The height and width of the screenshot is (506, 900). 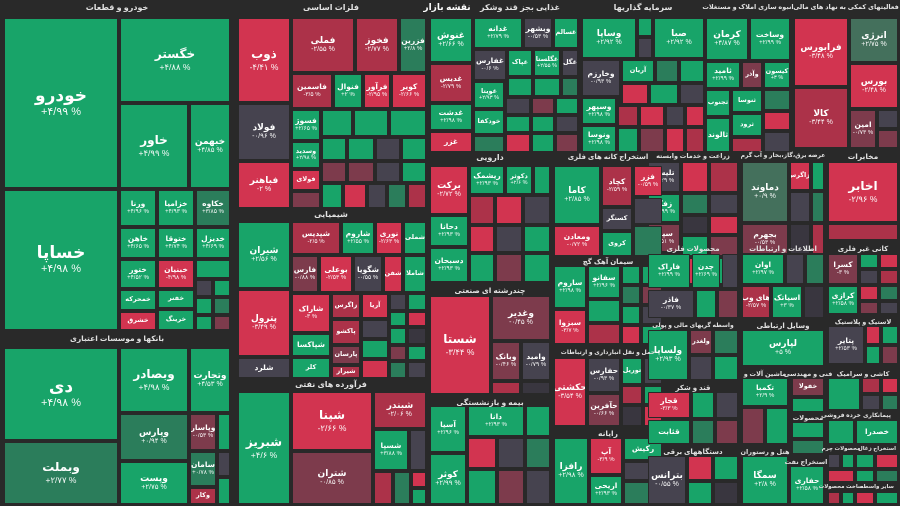 I want to click on tile-وساخت: وساخت +۲/۹۹ %, so click(x=770, y=39).